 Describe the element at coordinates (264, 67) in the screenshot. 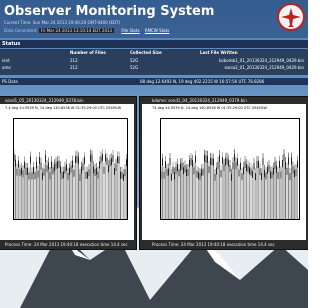

I see `table-cell: sonia2_01_20130324_212949_0429.bin` at that location.